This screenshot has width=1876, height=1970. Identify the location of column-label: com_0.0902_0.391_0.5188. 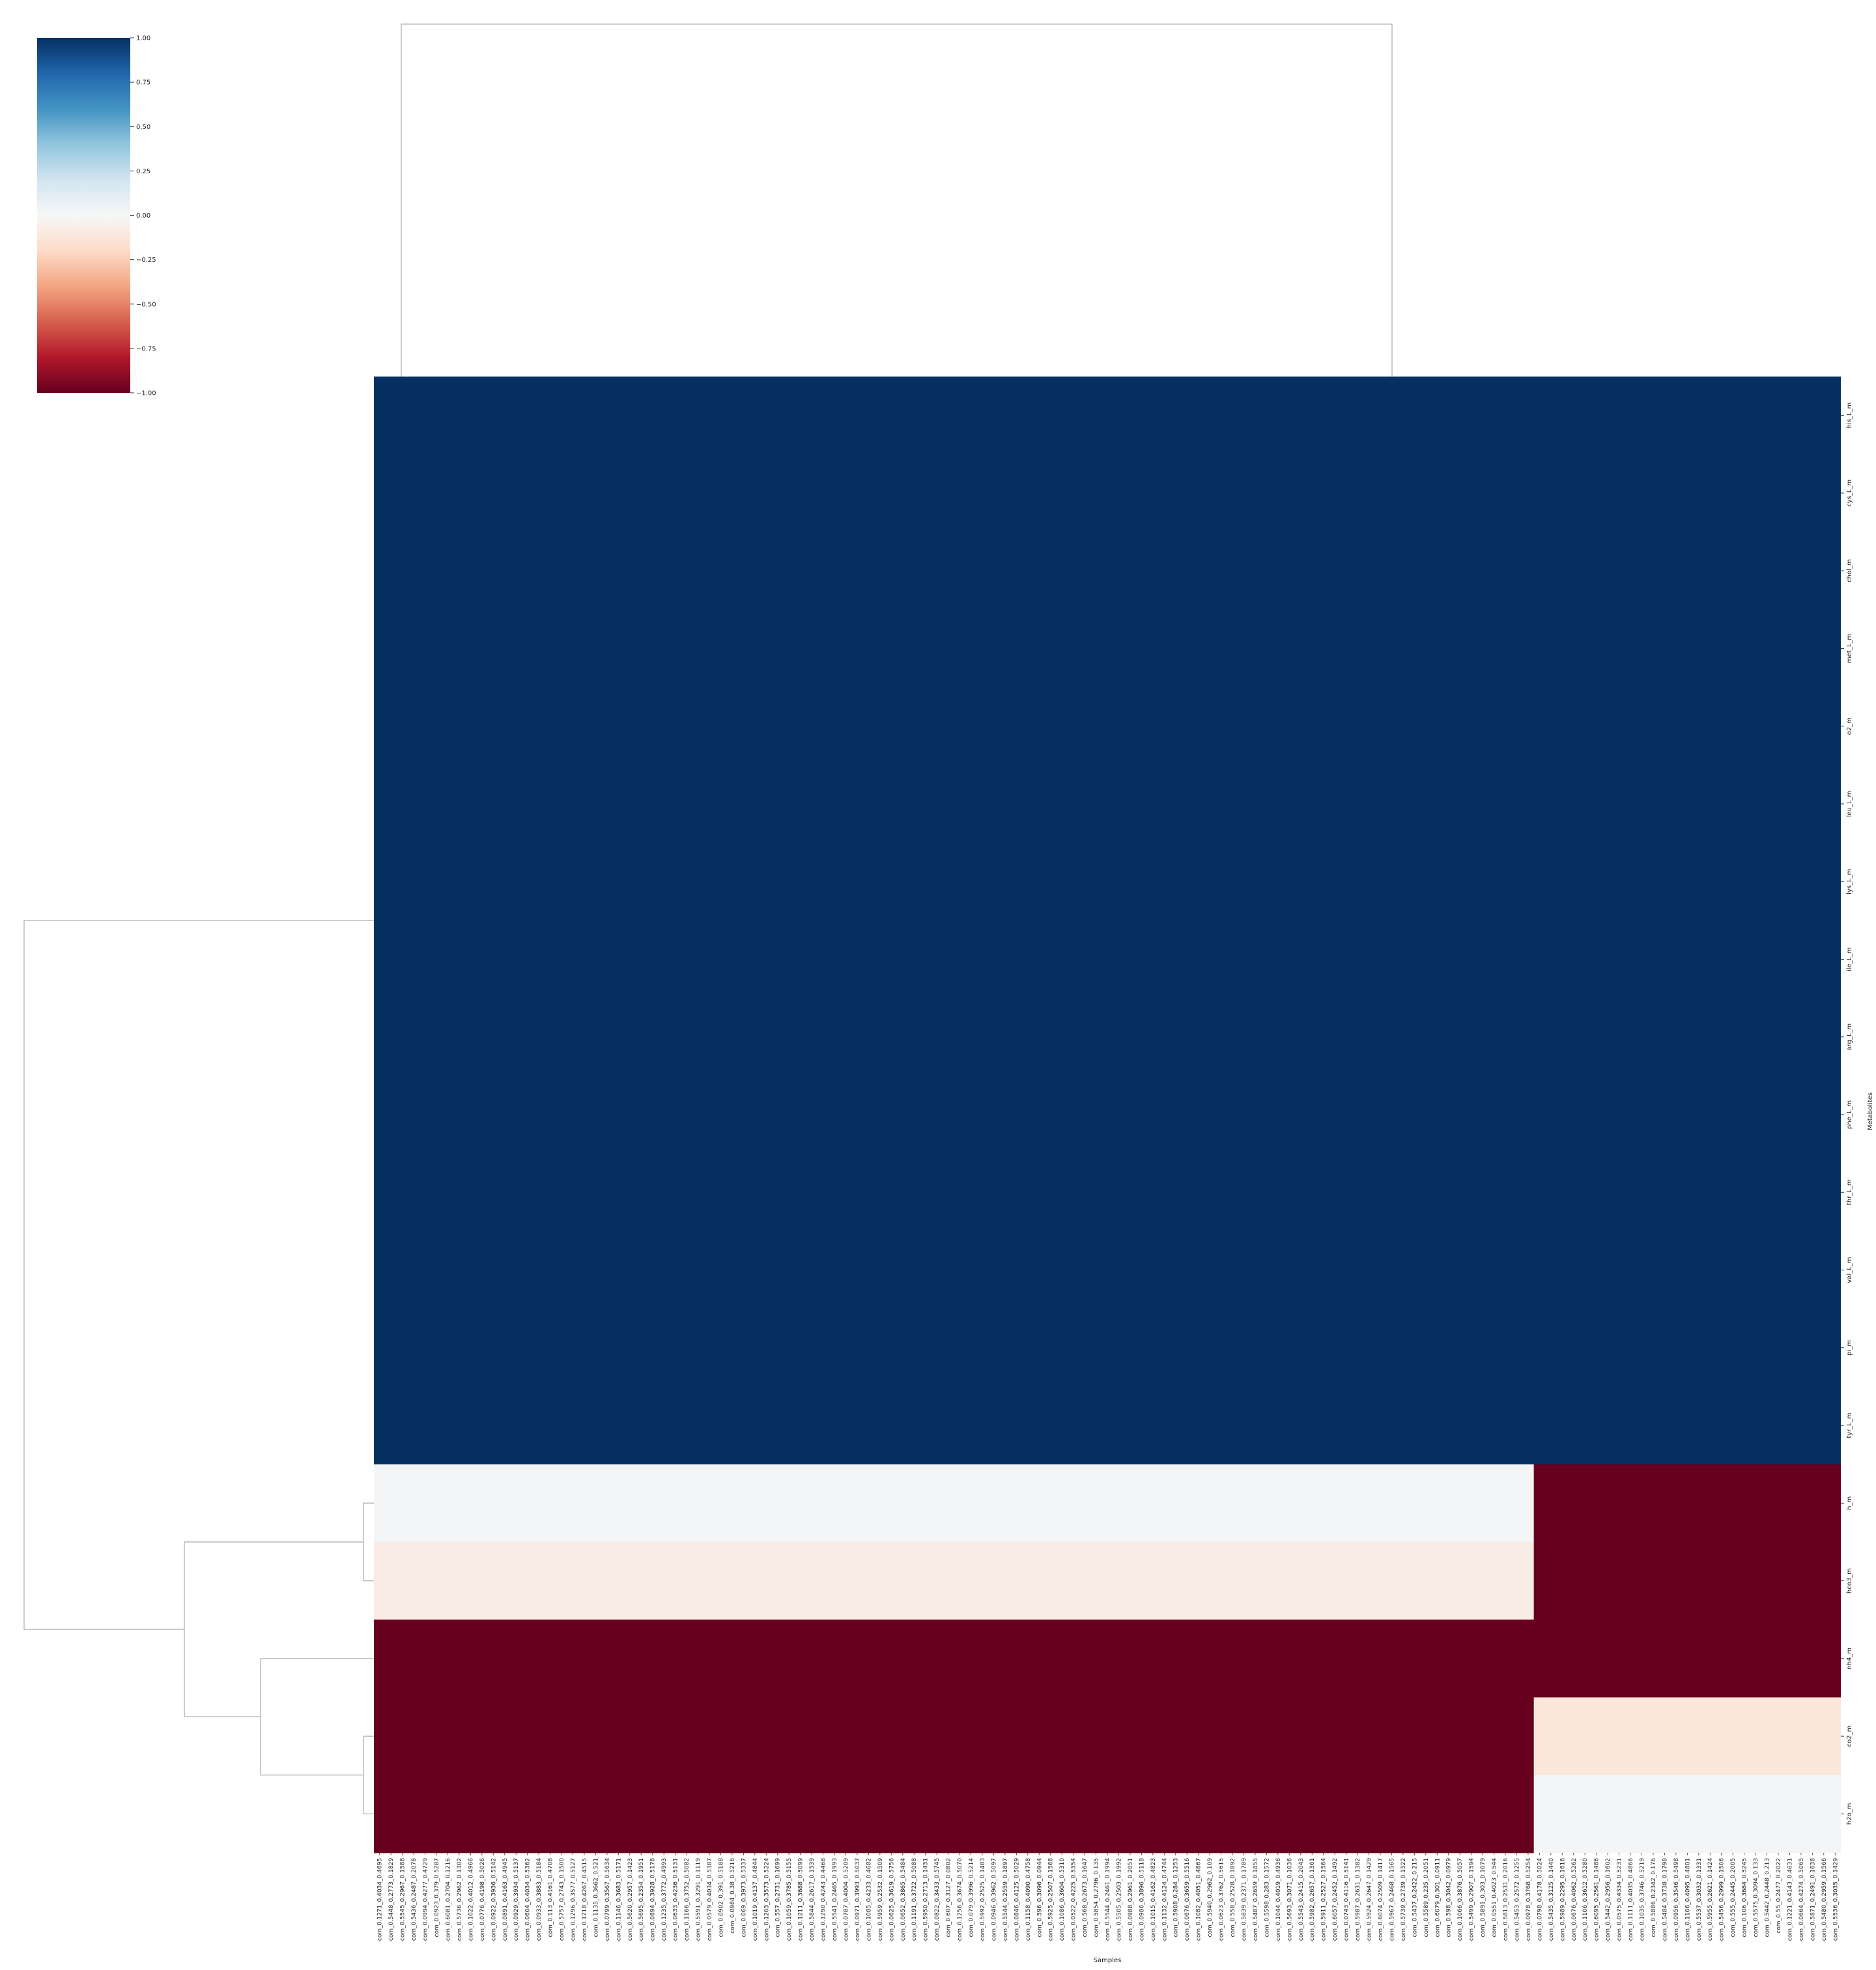
(721, 1898).